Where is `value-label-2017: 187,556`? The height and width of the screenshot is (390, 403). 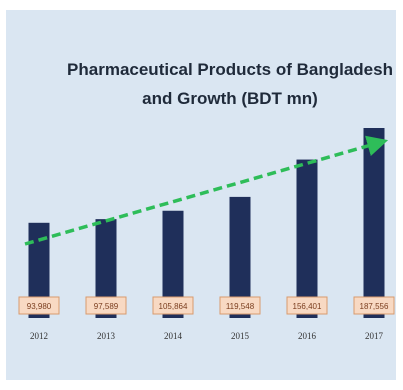
value-label-2017: 187,556 is located at coordinates (374, 306).